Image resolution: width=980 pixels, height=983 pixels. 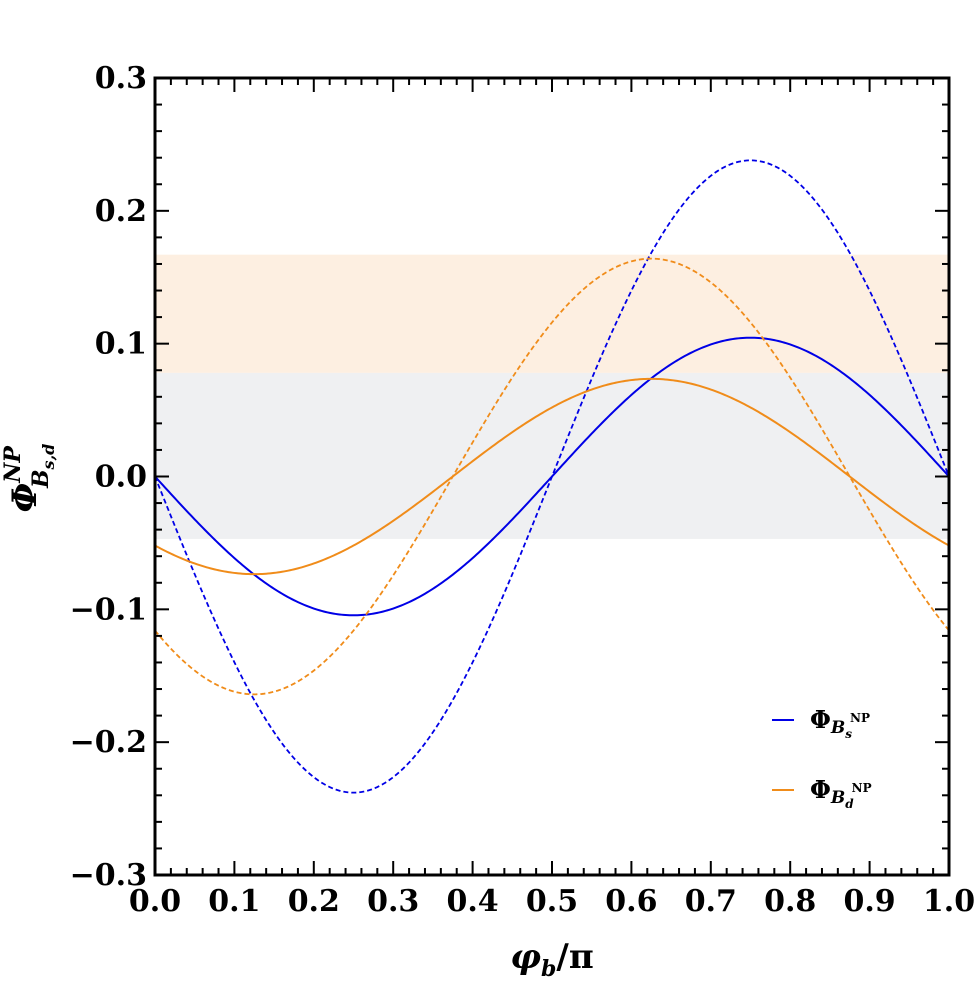 I want to click on legend: ΦBsNP ΦBdNP, so click(x=822, y=758).